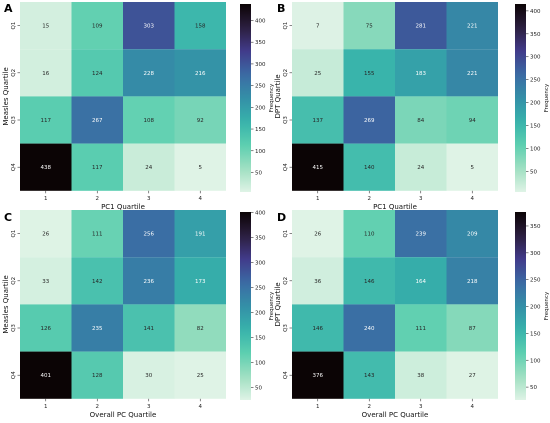  I want to click on cell-value-label: 111, so click(97, 235).